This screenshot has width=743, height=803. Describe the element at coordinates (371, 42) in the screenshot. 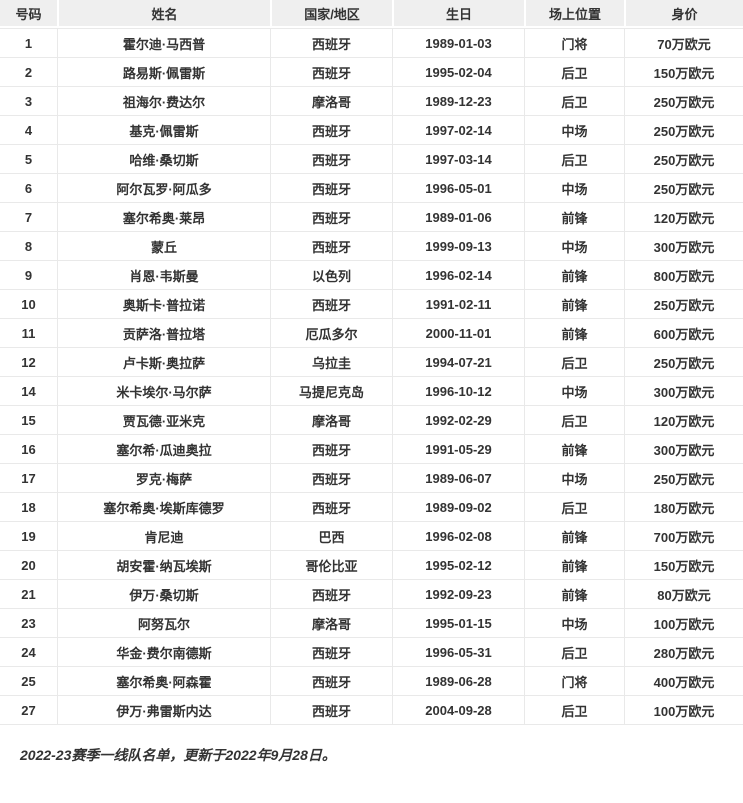

I see `table-row: 1 霍尔迪·马西普 西班牙 1989-01-03 门将 70万欧元` at that location.